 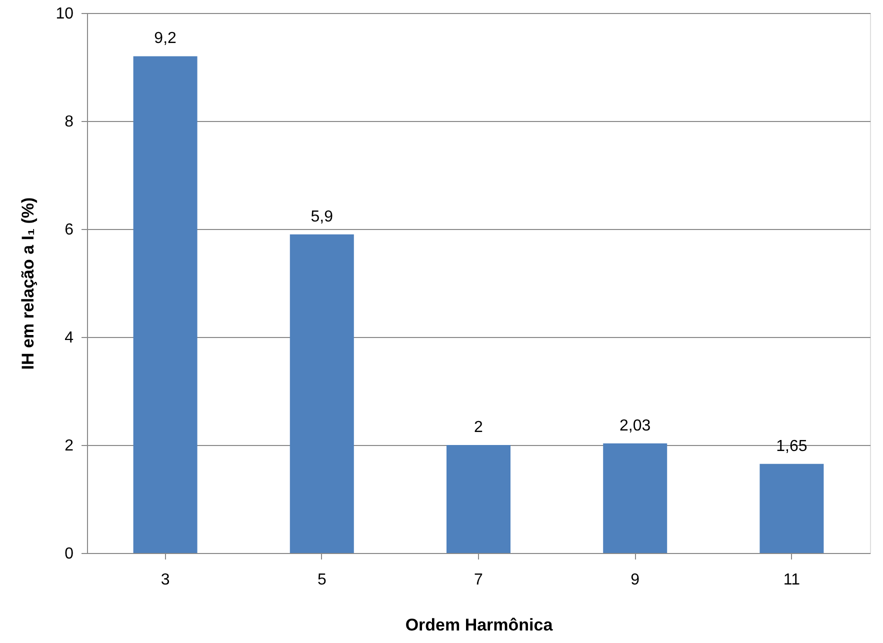 I want to click on y-tick-label: 4, so click(x=69, y=338).